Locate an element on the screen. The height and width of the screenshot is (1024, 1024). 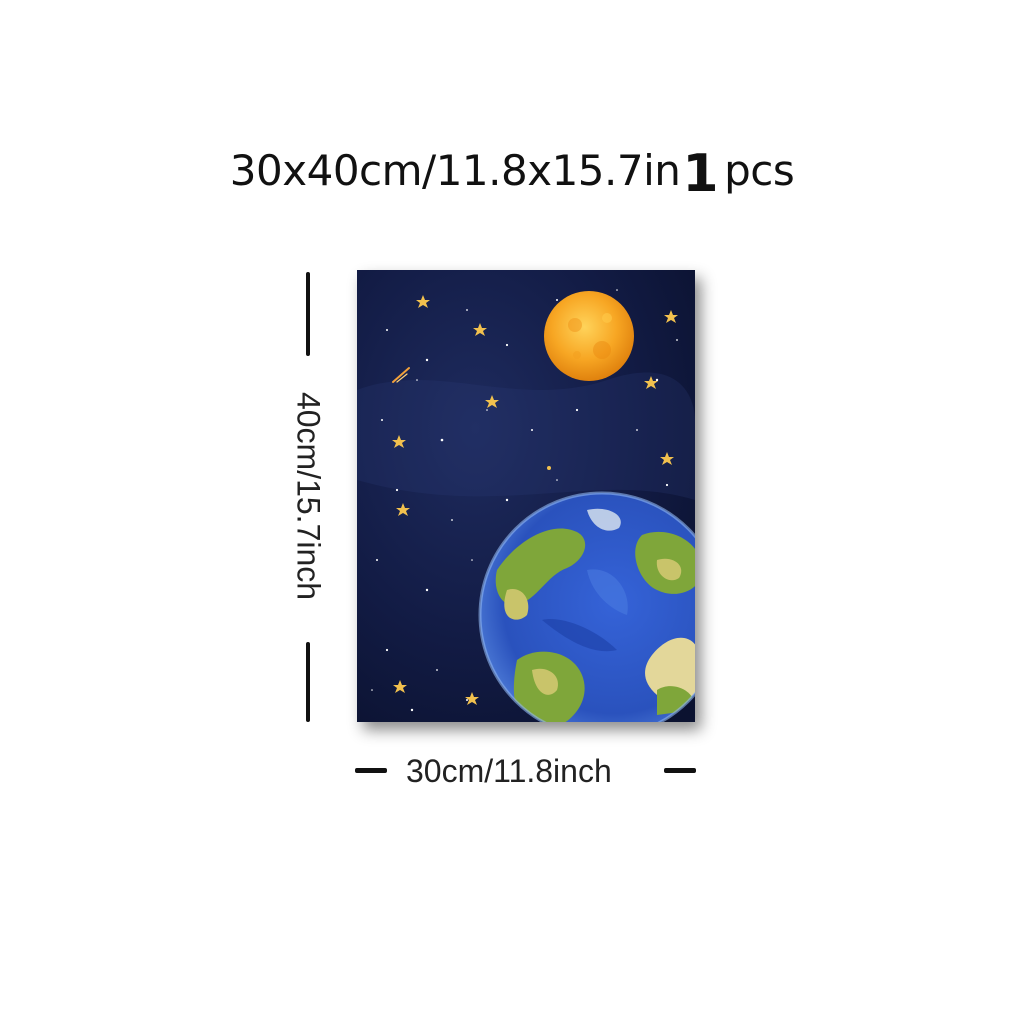
quantity-number: 1 is located at coordinates (700, 174).